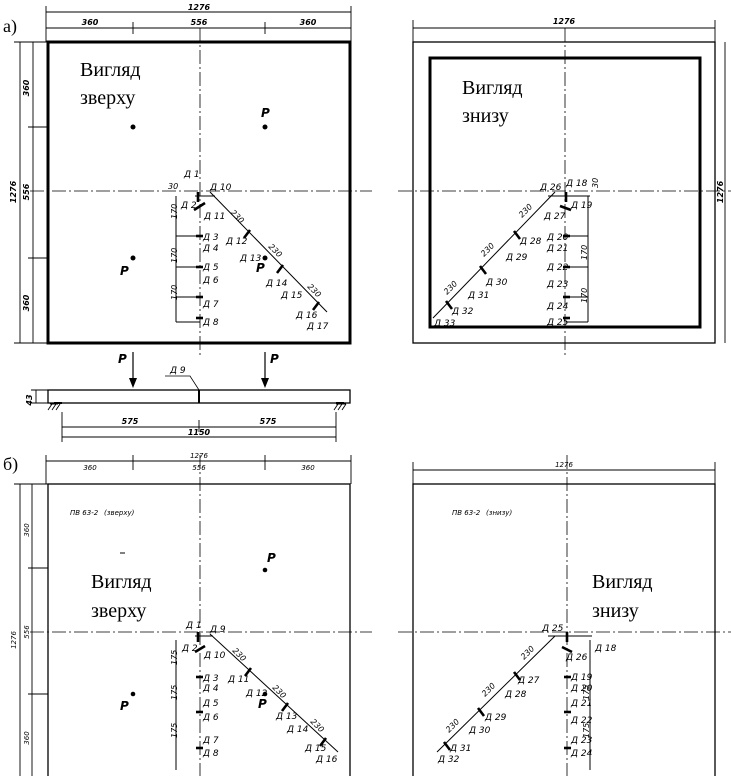 The width and height of the screenshot is (731, 776). Describe the element at coordinates (581, 741) in the screenshot. I see `gauge-label: Д 23` at that location.